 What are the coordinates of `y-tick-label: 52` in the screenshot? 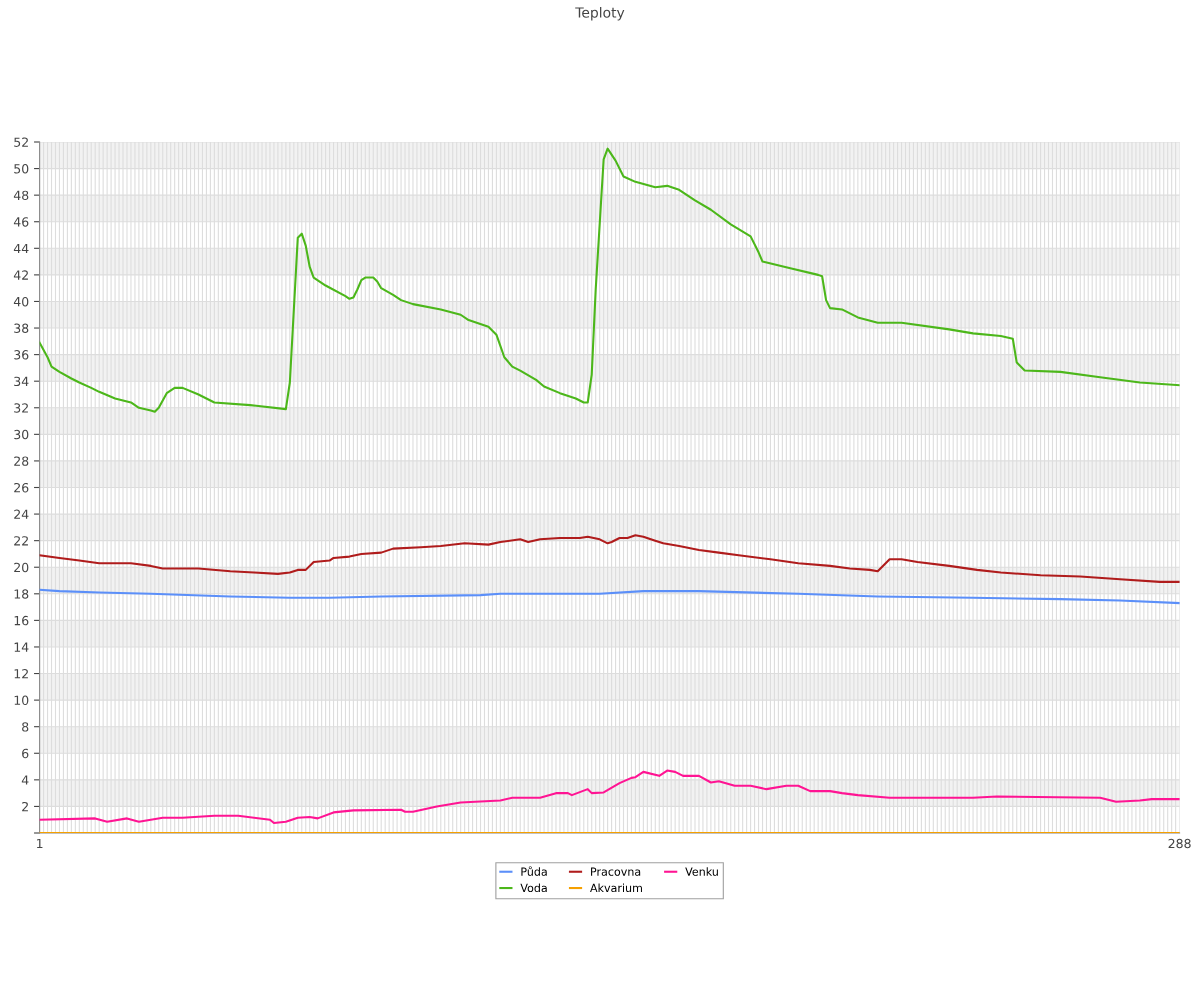 It's located at (21, 142).